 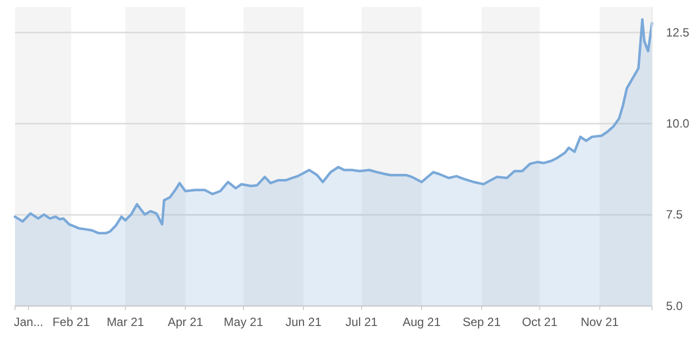 I want to click on y-tick-label: 12.5, so click(x=678, y=32).